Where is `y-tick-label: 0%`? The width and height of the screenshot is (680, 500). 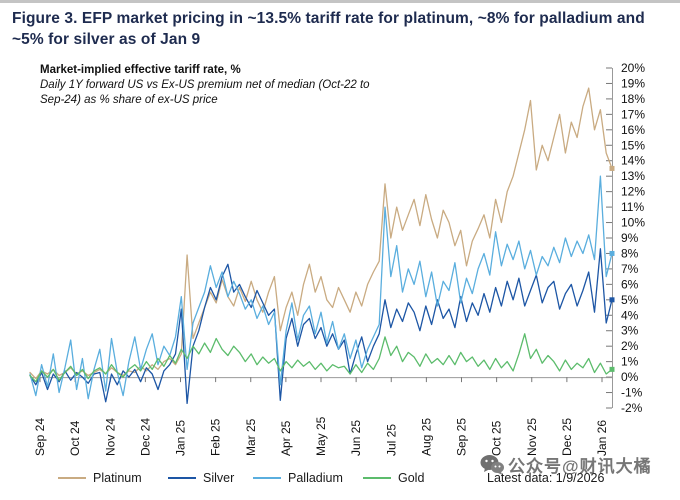 y-tick-label: 0% is located at coordinates (630, 377).